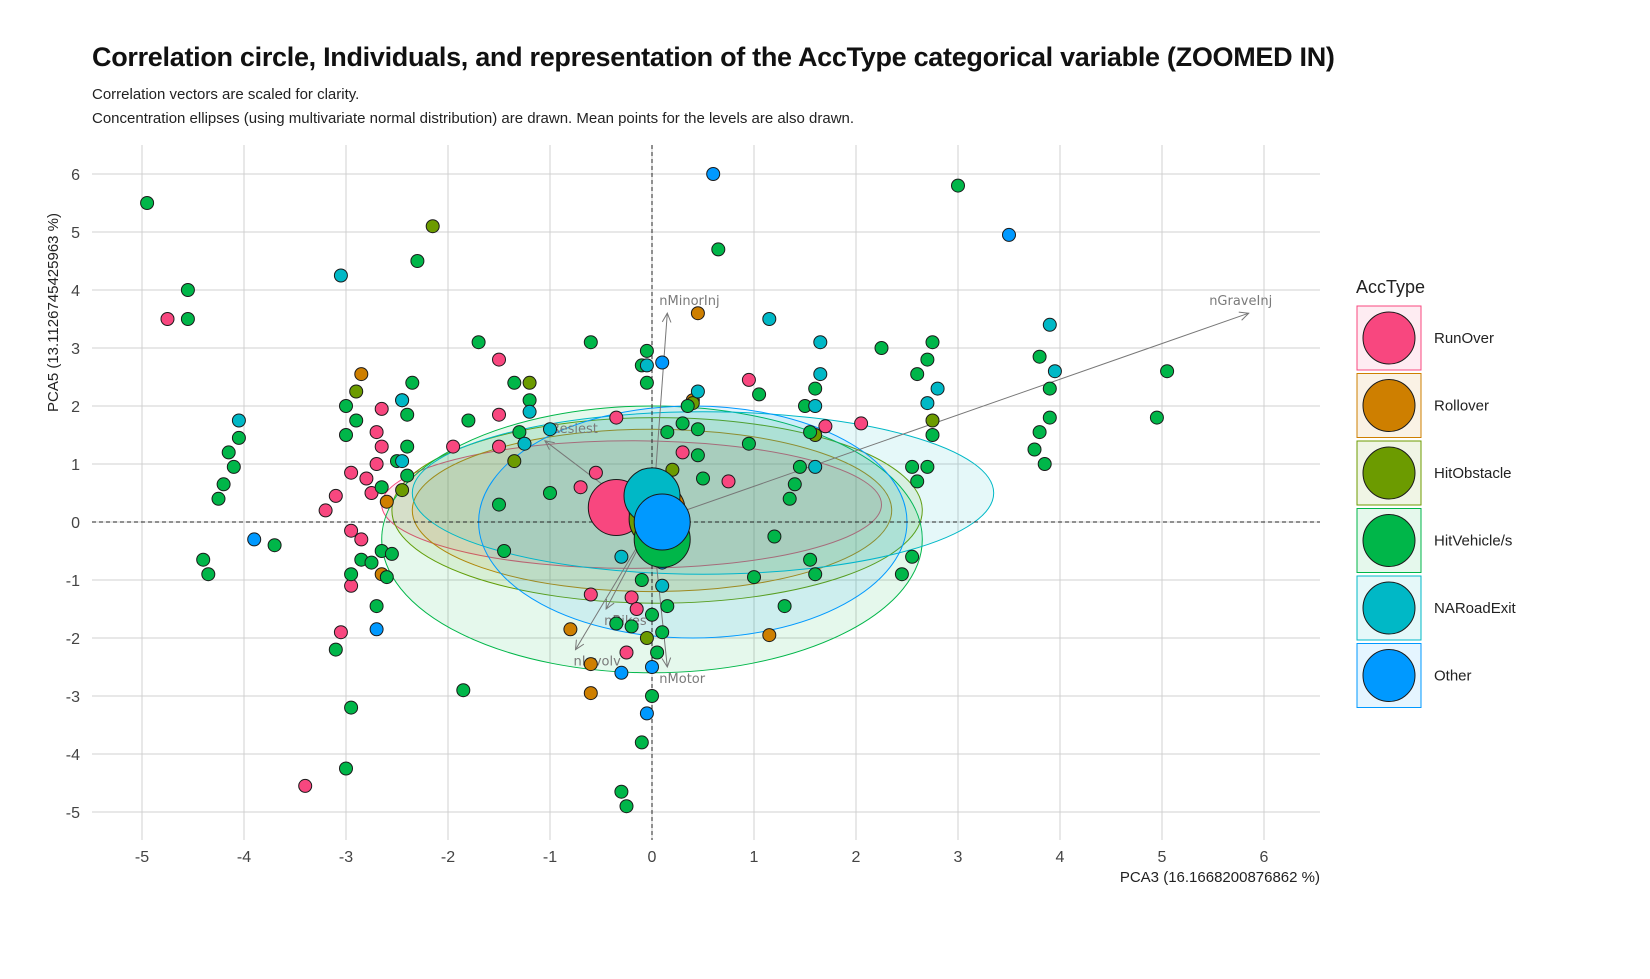 The height and width of the screenshot is (979, 1650). What do you see at coordinates (346, 857) in the screenshot?
I see `x-tick-label: -3` at bounding box center [346, 857].